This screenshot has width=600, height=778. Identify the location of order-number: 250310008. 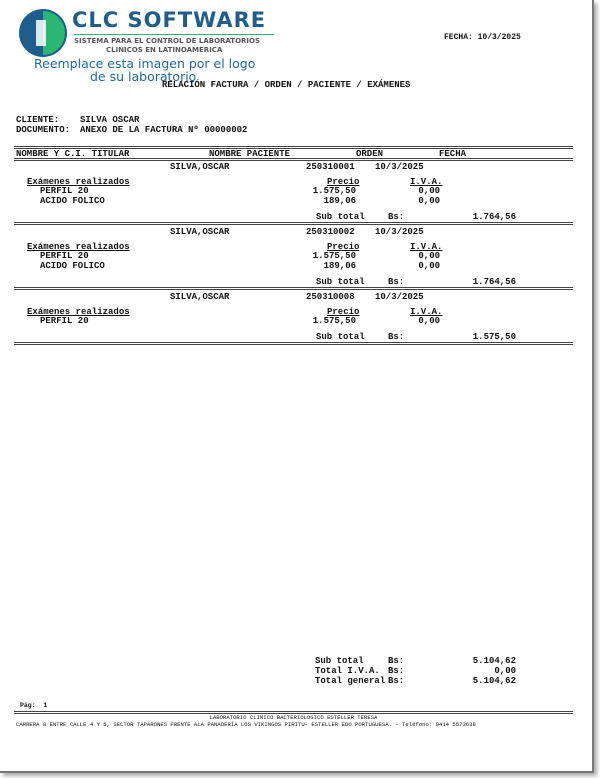
(330, 297).